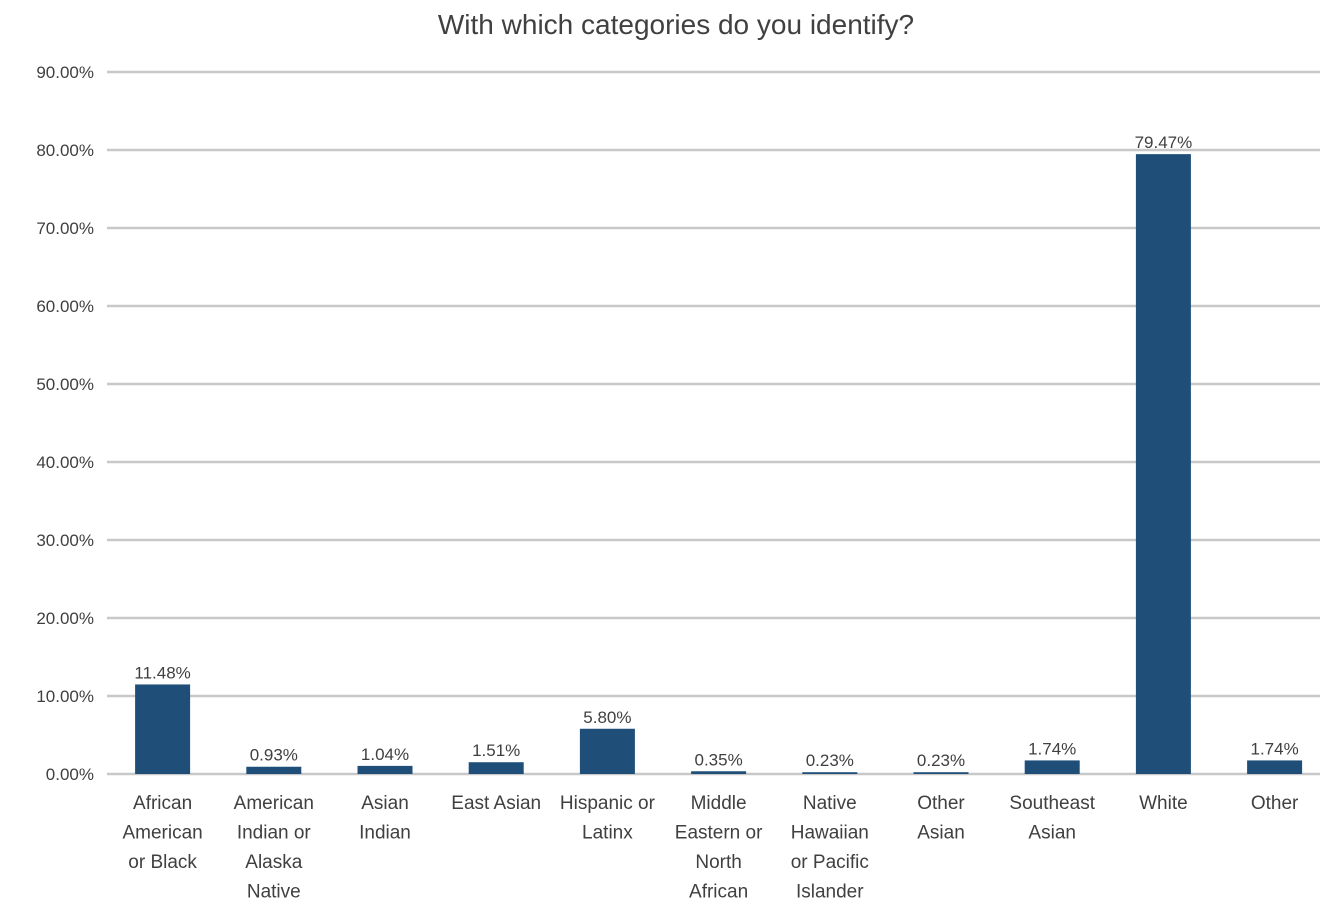 The image size is (1320, 903). What do you see at coordinates (274, 755) in the screenshot?
I see `data-label: 0.93%` at bounding box center [274, 755].